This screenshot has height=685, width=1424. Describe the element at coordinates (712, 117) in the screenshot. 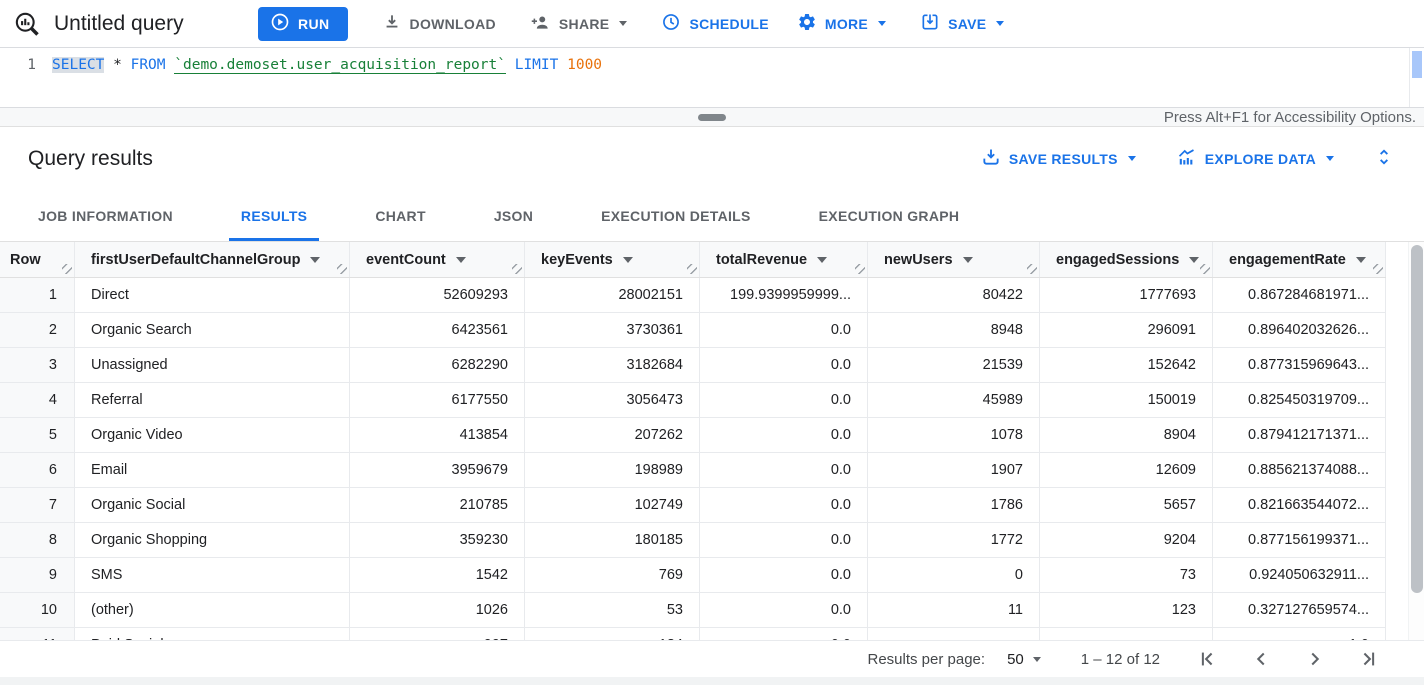

I see `pane-drag-handle` at that location.